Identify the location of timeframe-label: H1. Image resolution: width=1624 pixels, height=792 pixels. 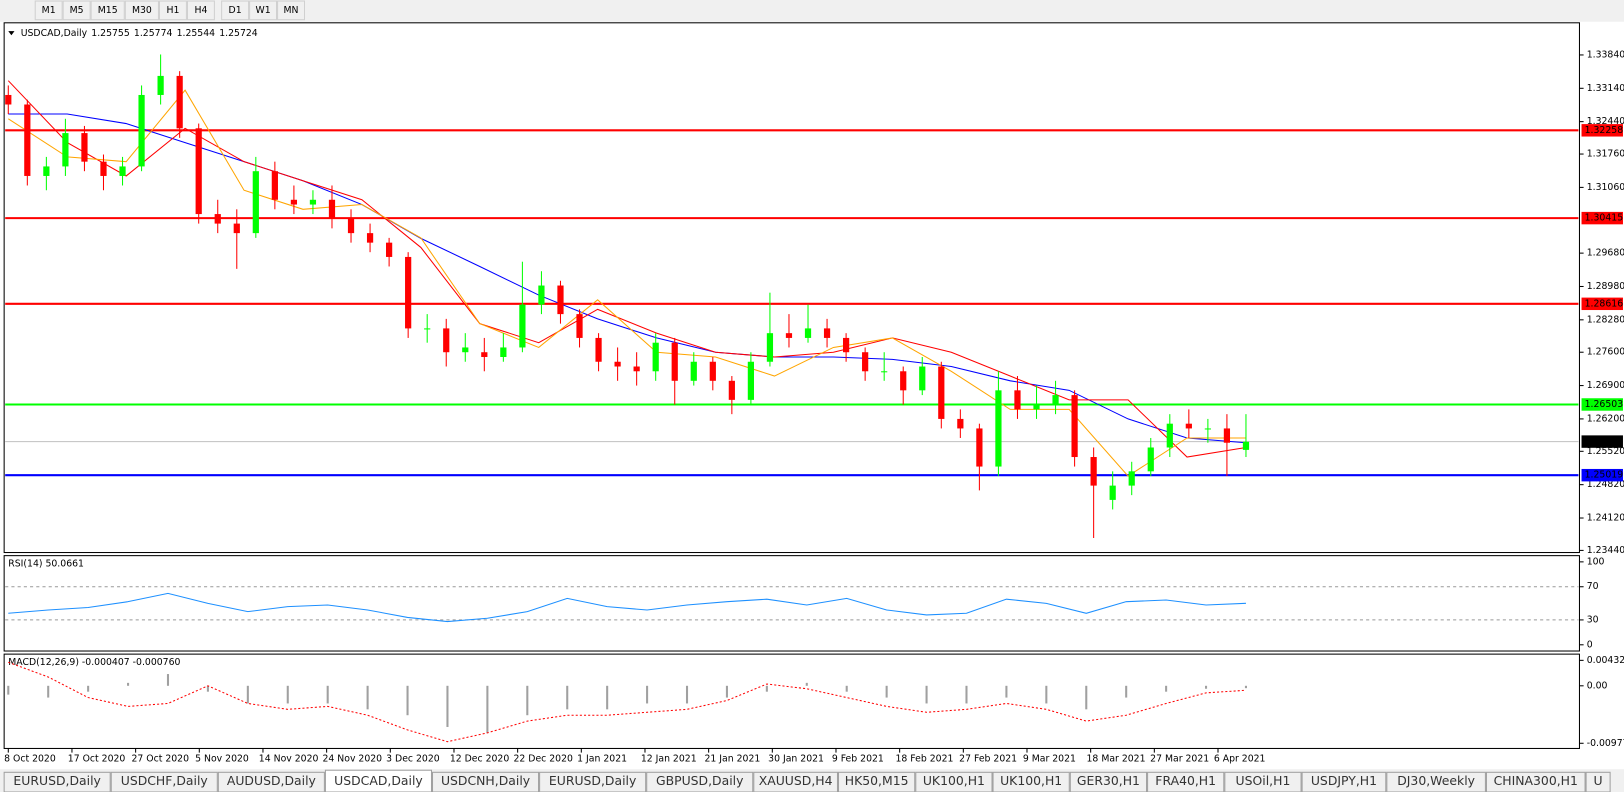
(172, 10).